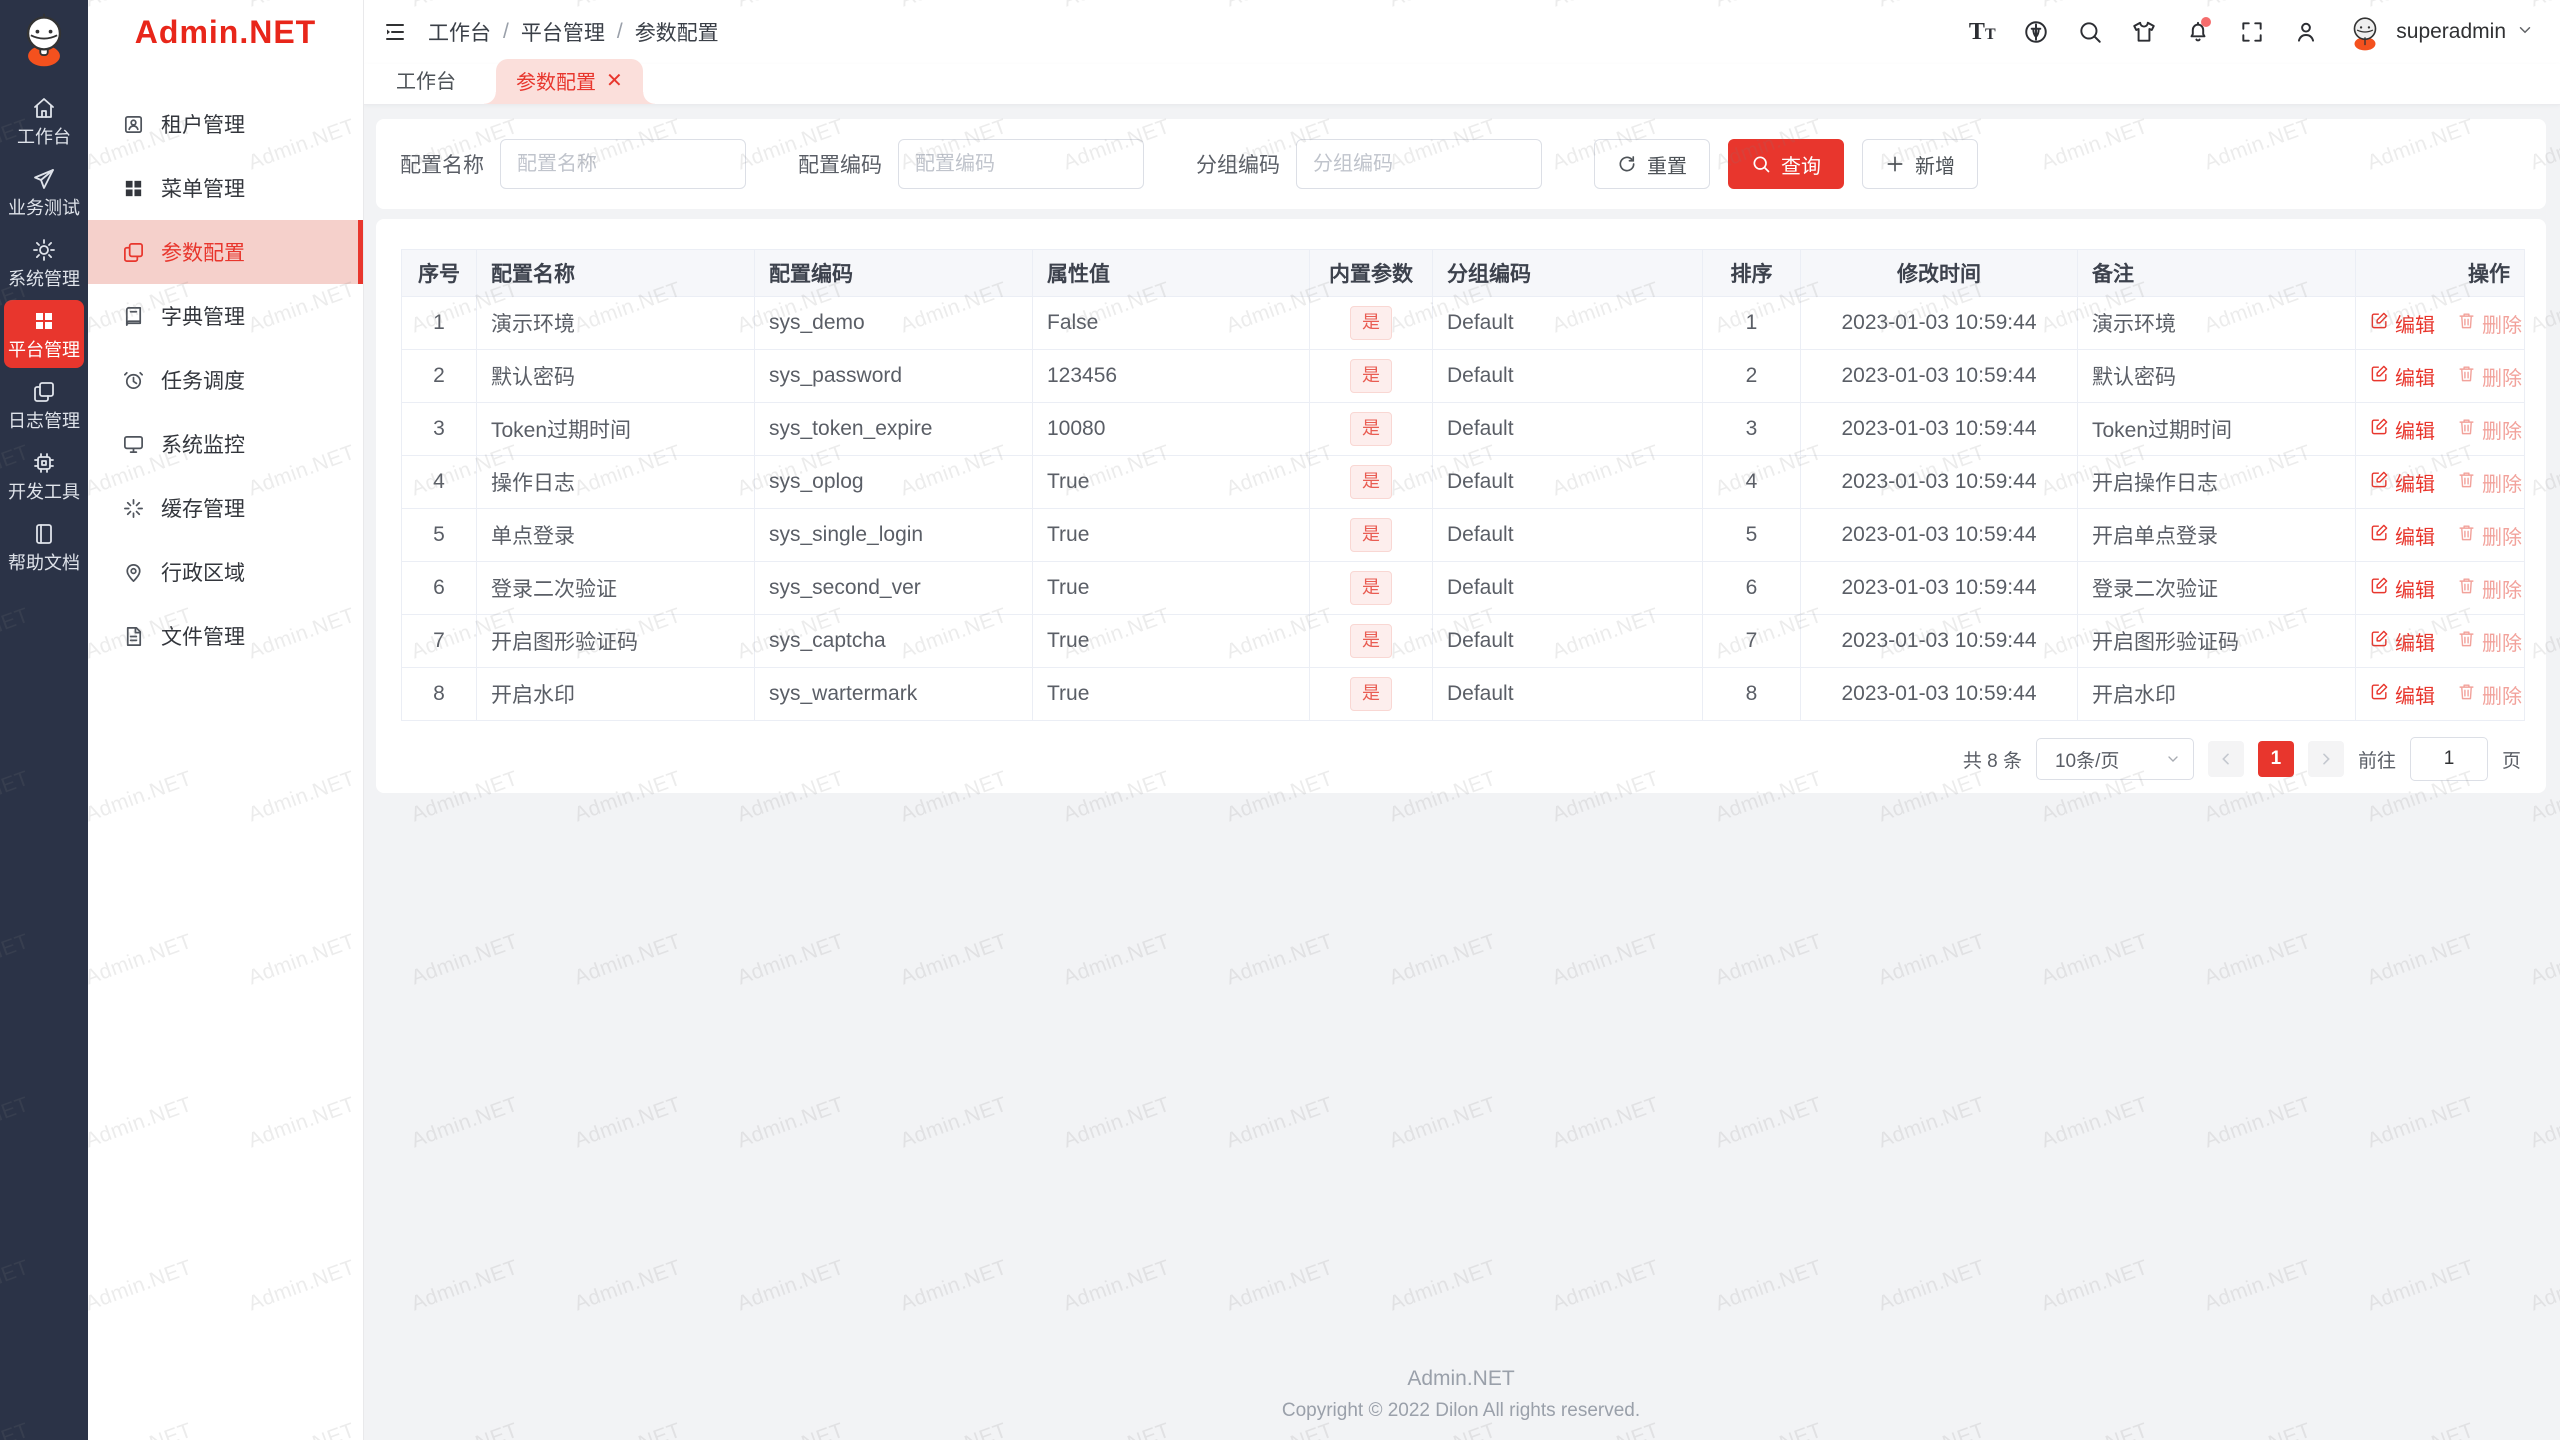 The image size is (2560, 1440). I want to click on rail-item-label: 平台管理, so click(44, 350).